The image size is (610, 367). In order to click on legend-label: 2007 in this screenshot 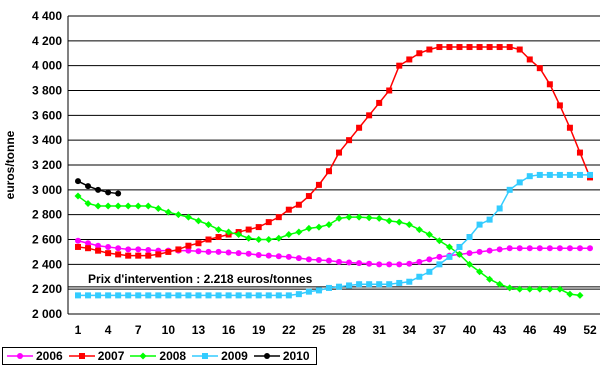, I will do `click(111, 356)`.